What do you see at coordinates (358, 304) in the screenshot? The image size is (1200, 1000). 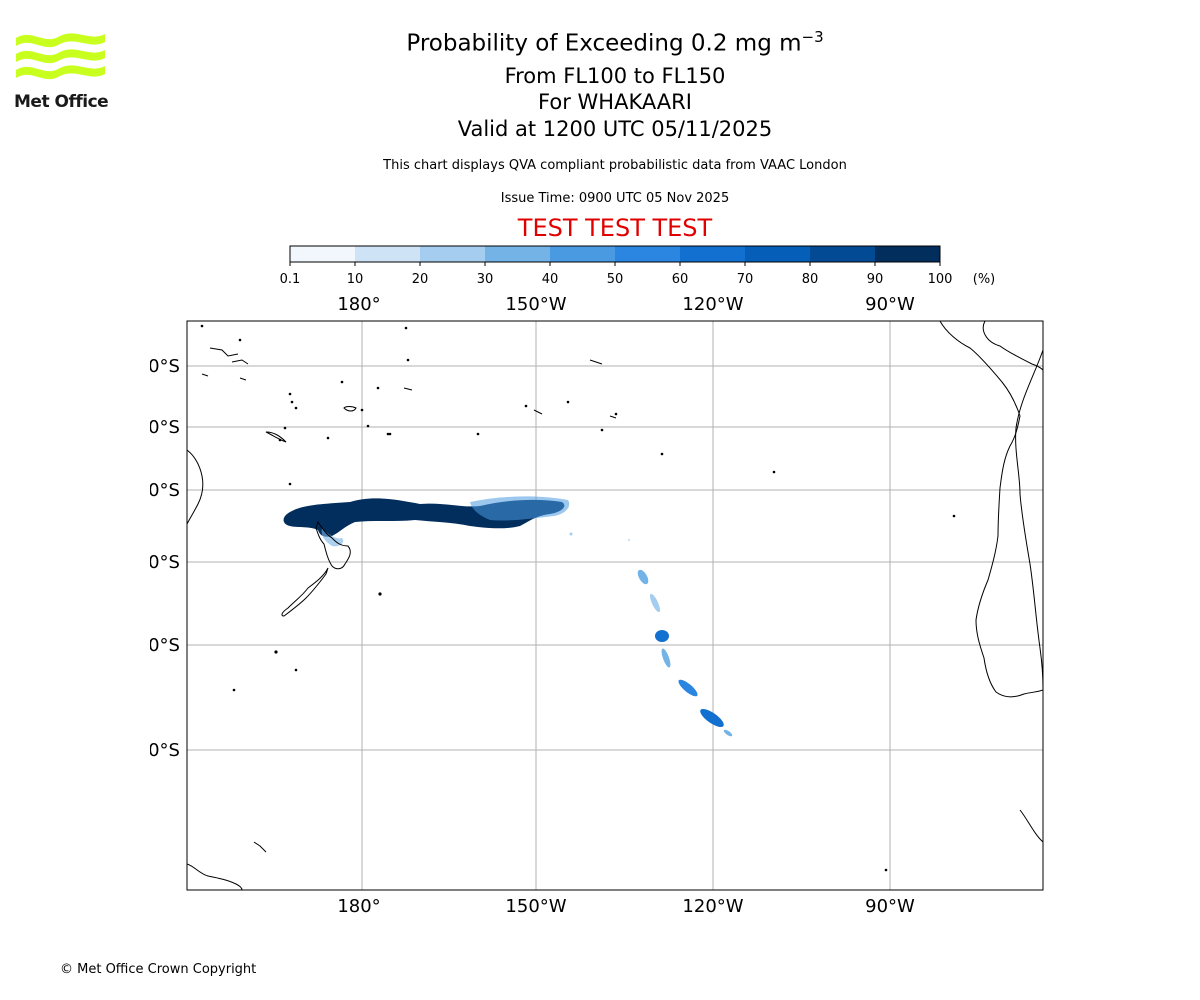 I see `lon-label-top-180: 180°` at bounding box center [358, 304].